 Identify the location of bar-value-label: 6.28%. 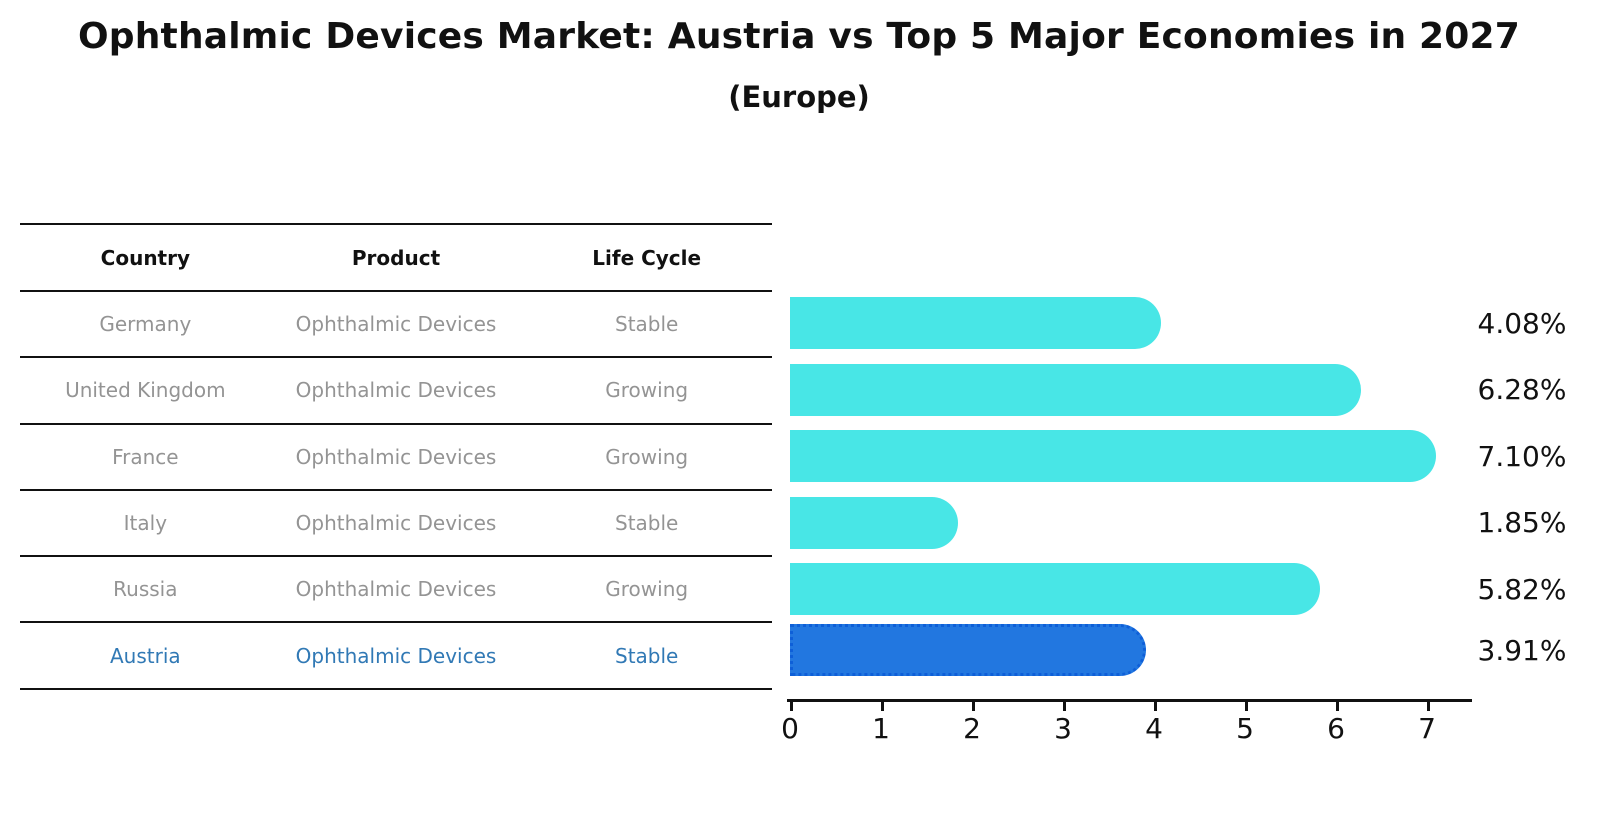
(1522, 389).